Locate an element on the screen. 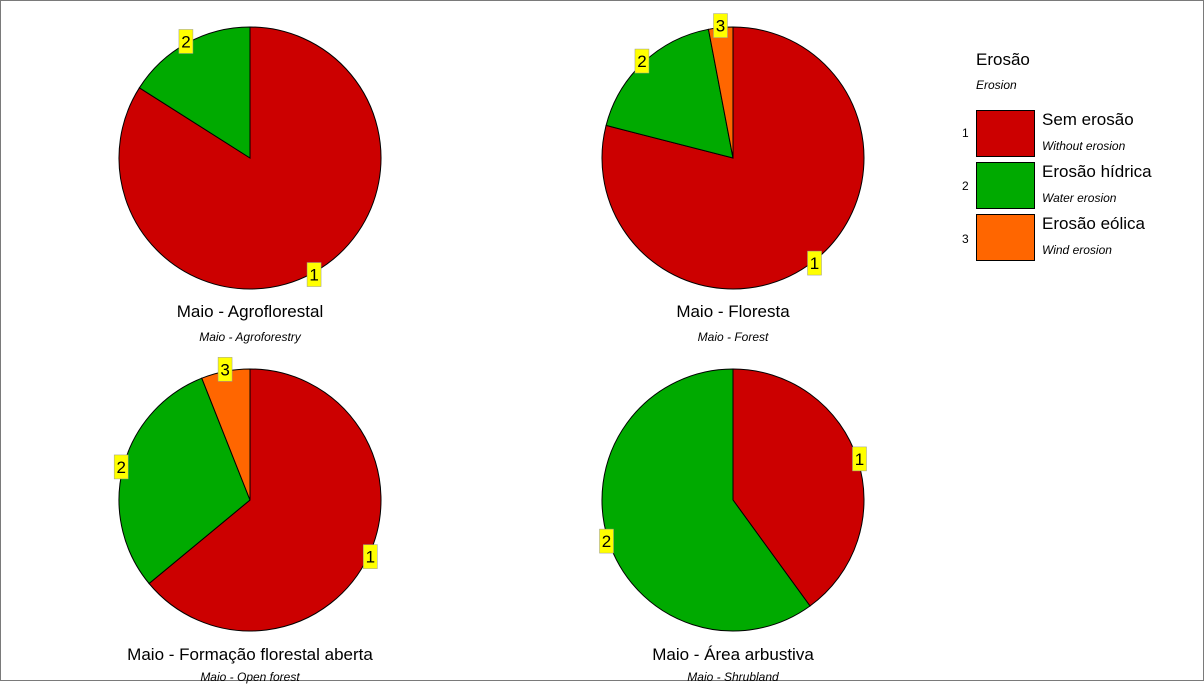 The image size is (1204, 684). pie-label-agroforestry-2: 2 is located at coordinates (185, 41).